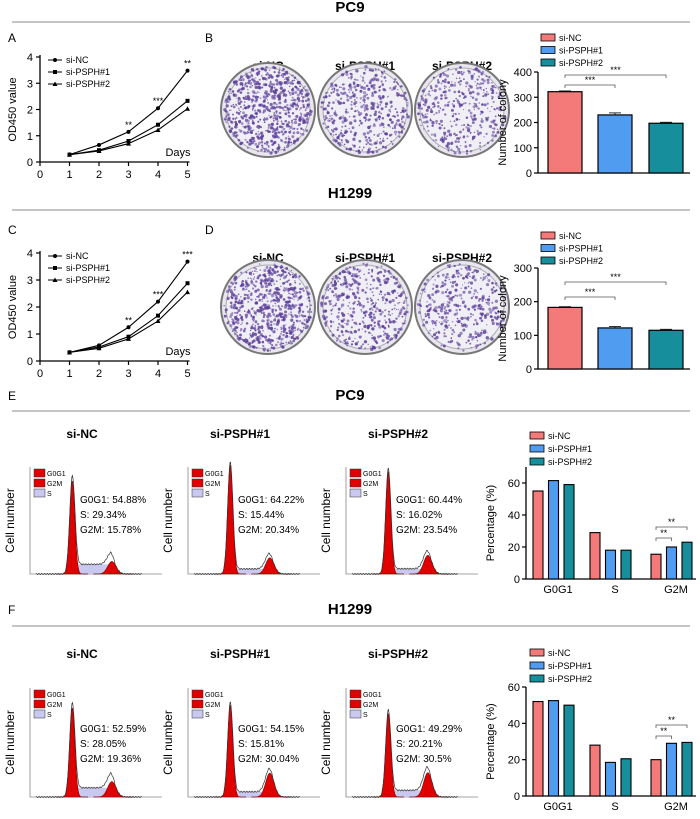  What do you see at coordinates (261, 515) in the screenshot?
I see `phase-percentage: S: 15.44%` at bounding box center [261, 515].